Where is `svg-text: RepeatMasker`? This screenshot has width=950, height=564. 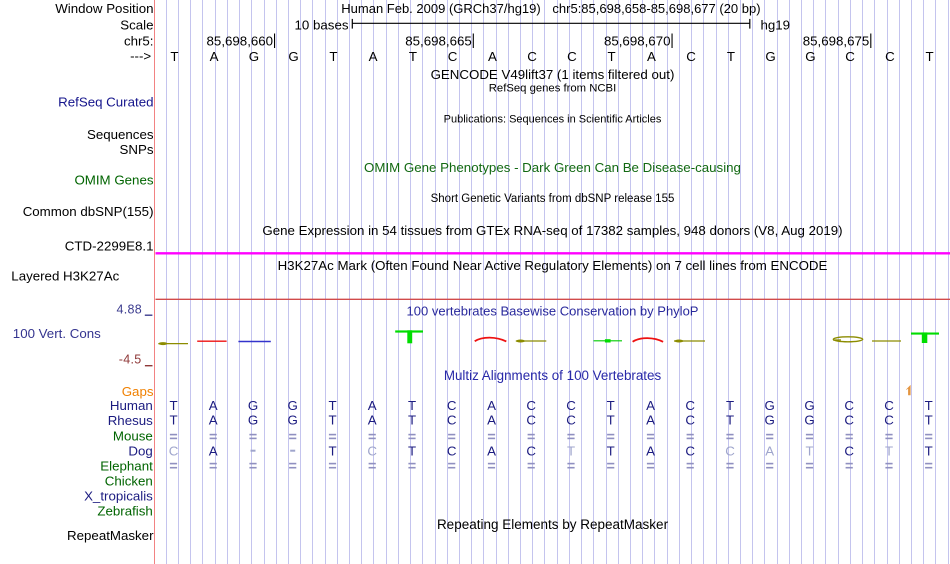
svg-text: RepeatMasker is located at coordinates (110, 535).